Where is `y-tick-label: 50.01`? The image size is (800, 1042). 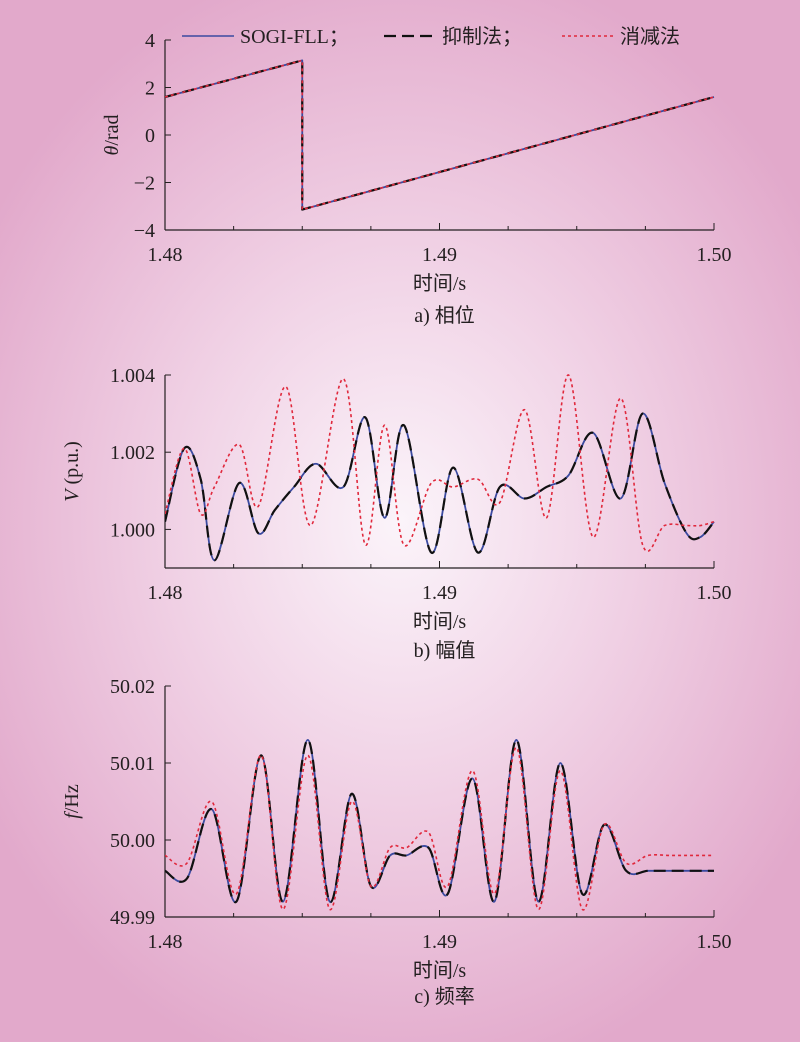 y-tick-label: 50.01 is located at coordinates (132, 764).